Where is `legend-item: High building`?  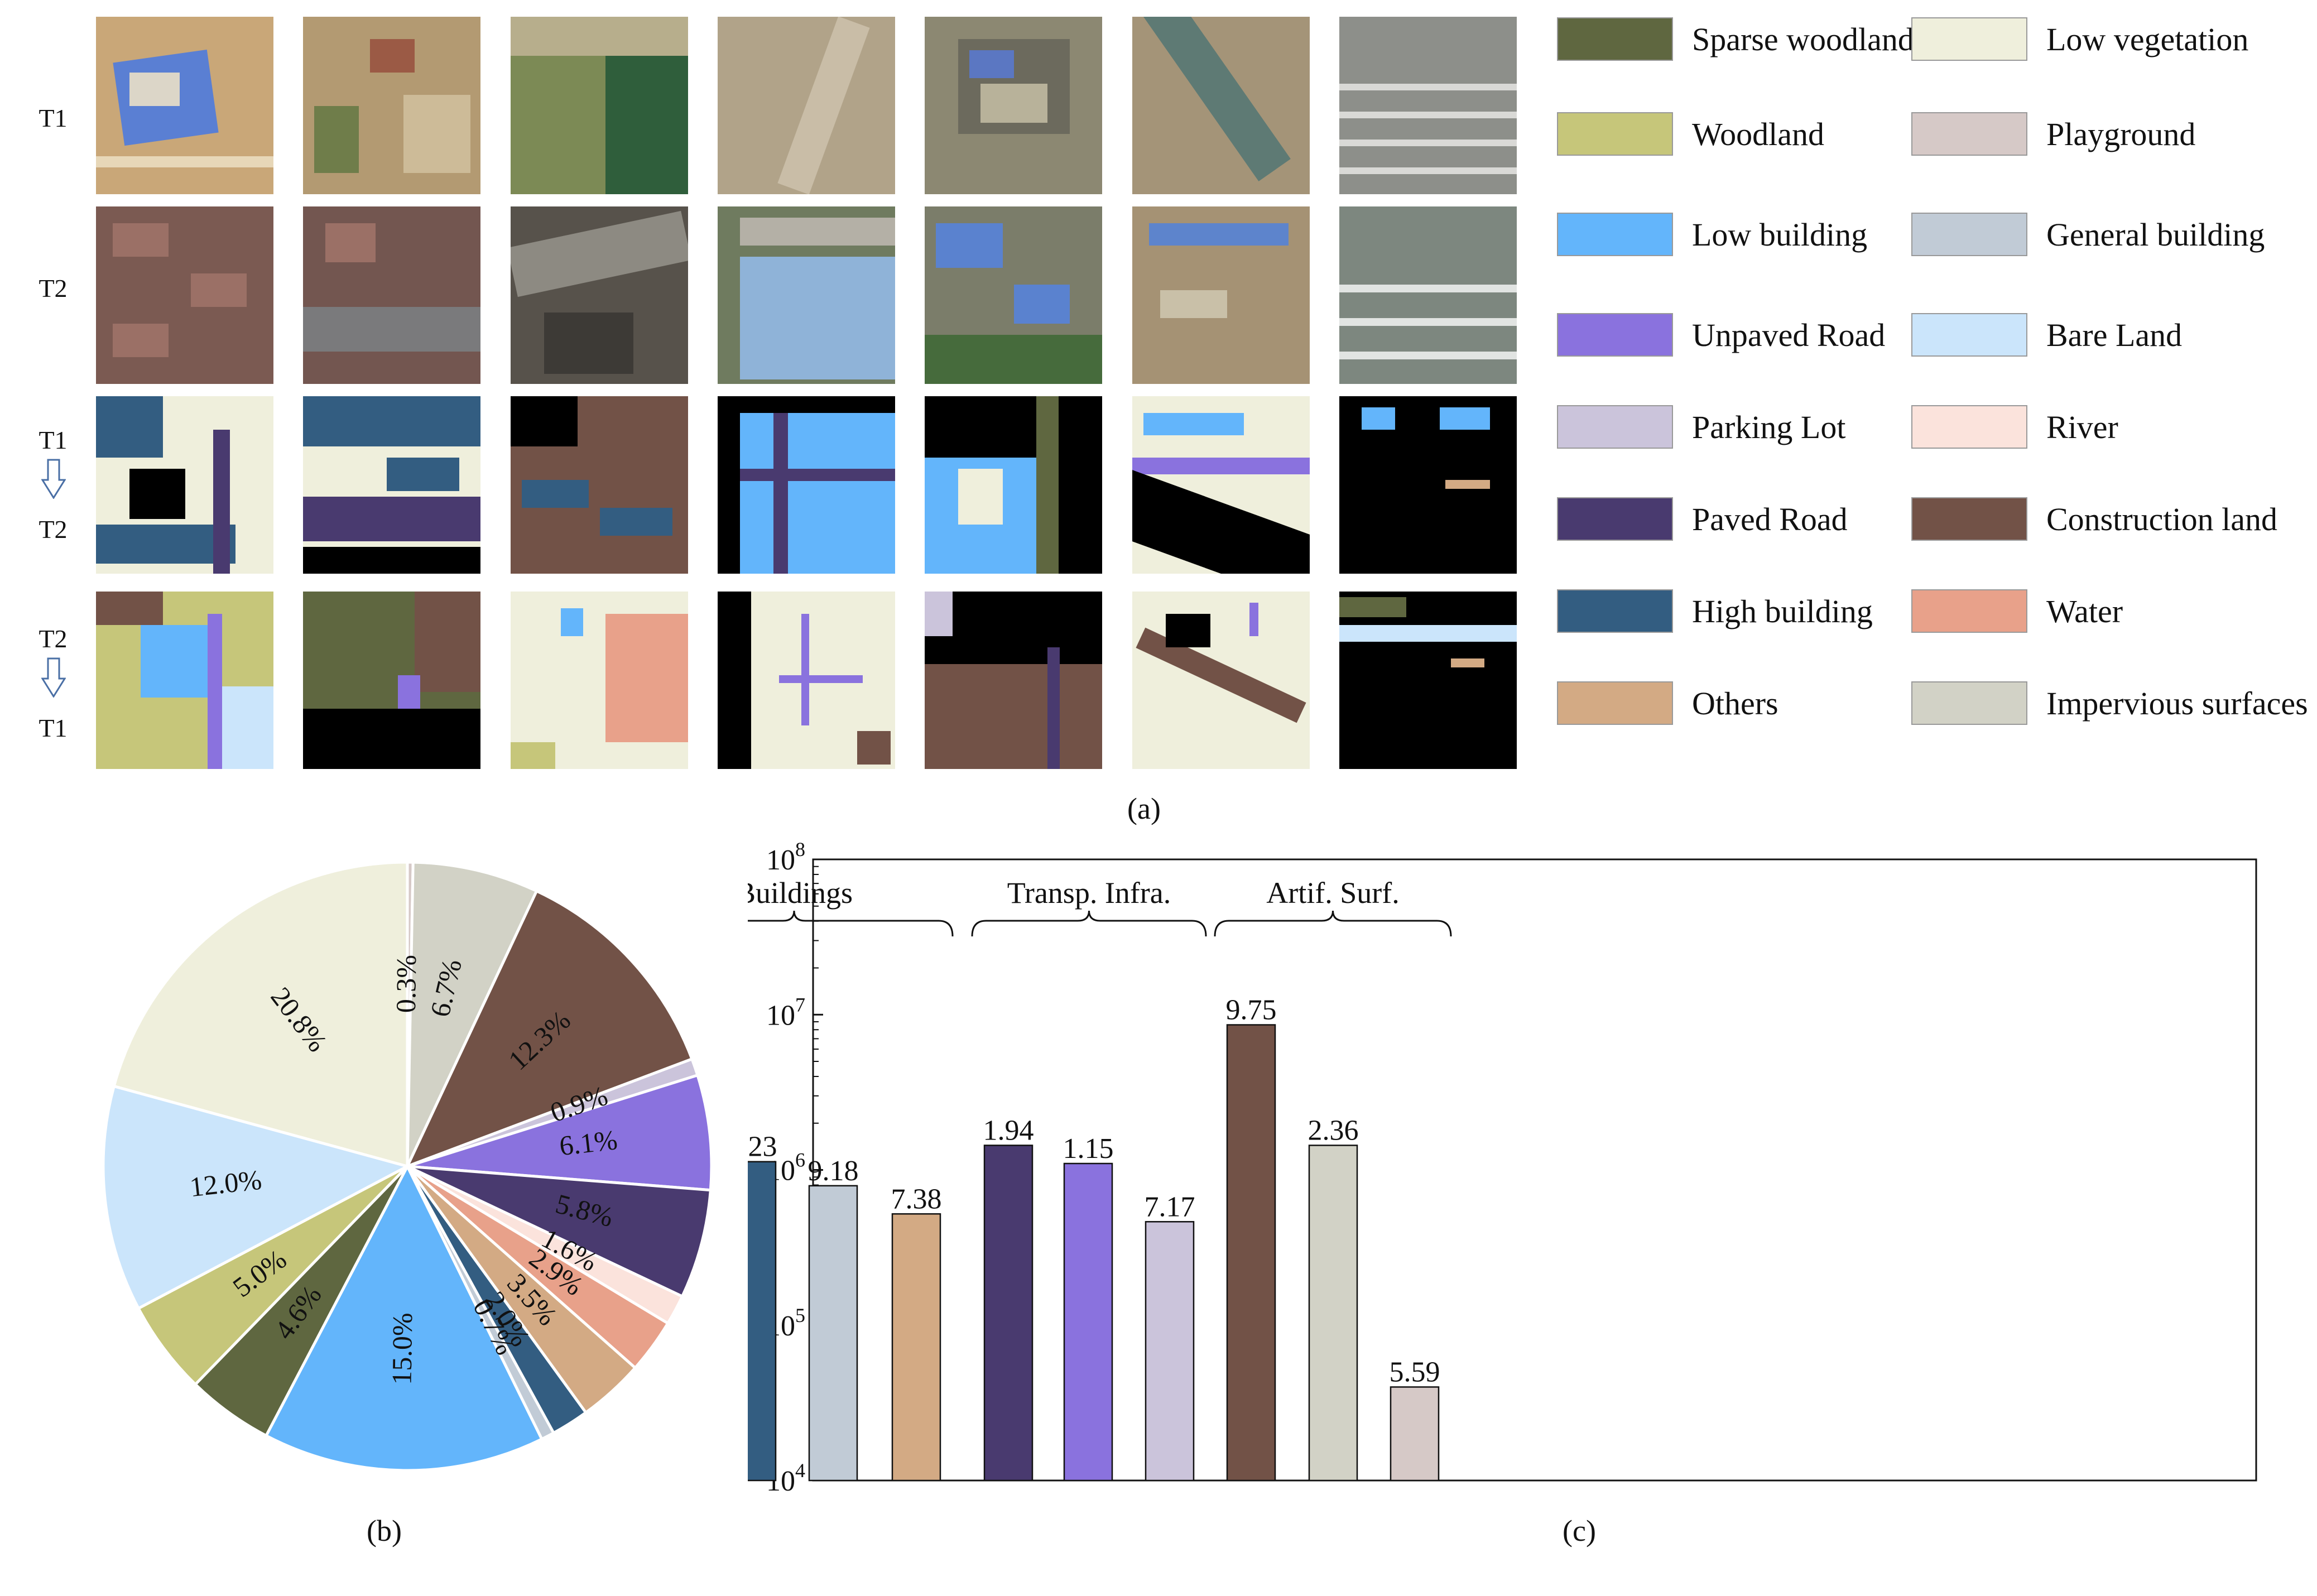 legend-item: High building is located at coordinates (1715, 611).